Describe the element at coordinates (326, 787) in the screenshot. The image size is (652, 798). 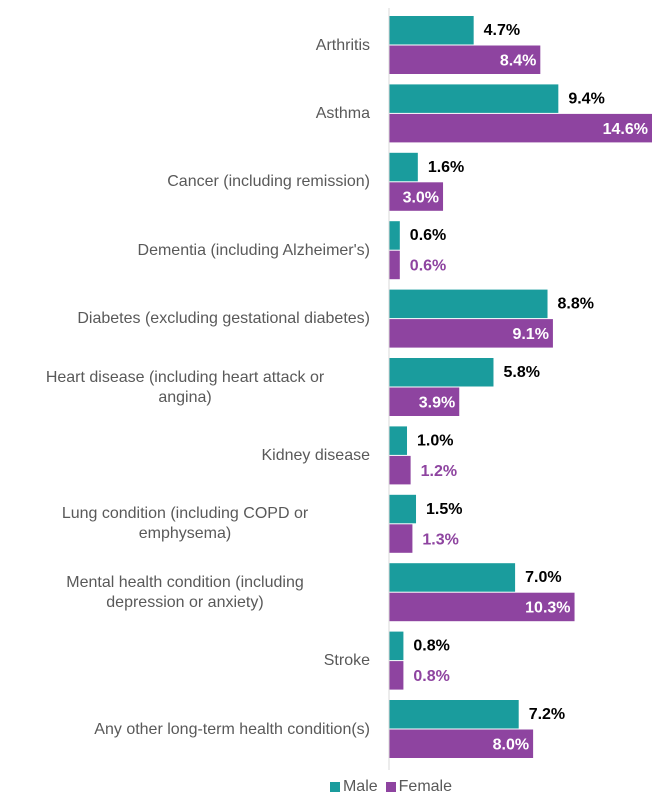
I see `legend: Male Female` at that location.